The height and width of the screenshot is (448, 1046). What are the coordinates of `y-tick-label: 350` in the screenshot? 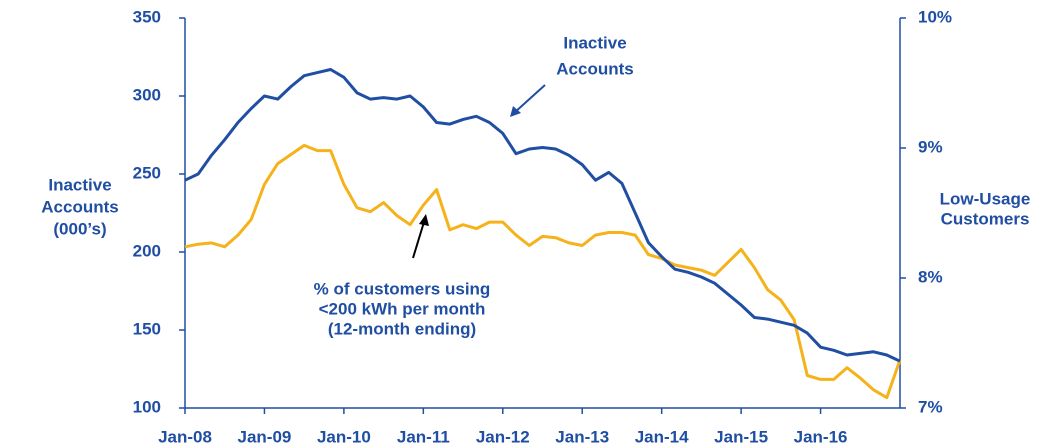 It's located at (147, 16).